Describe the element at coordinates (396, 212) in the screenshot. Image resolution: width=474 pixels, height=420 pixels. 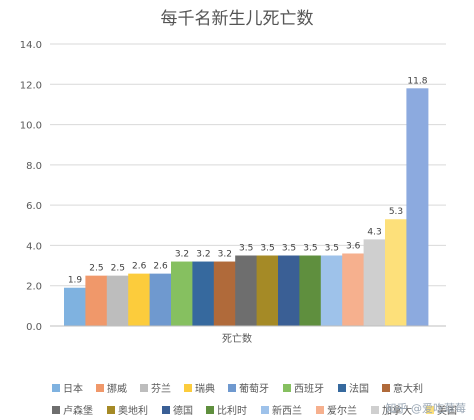
I see `data-label: 5.3` at that location.